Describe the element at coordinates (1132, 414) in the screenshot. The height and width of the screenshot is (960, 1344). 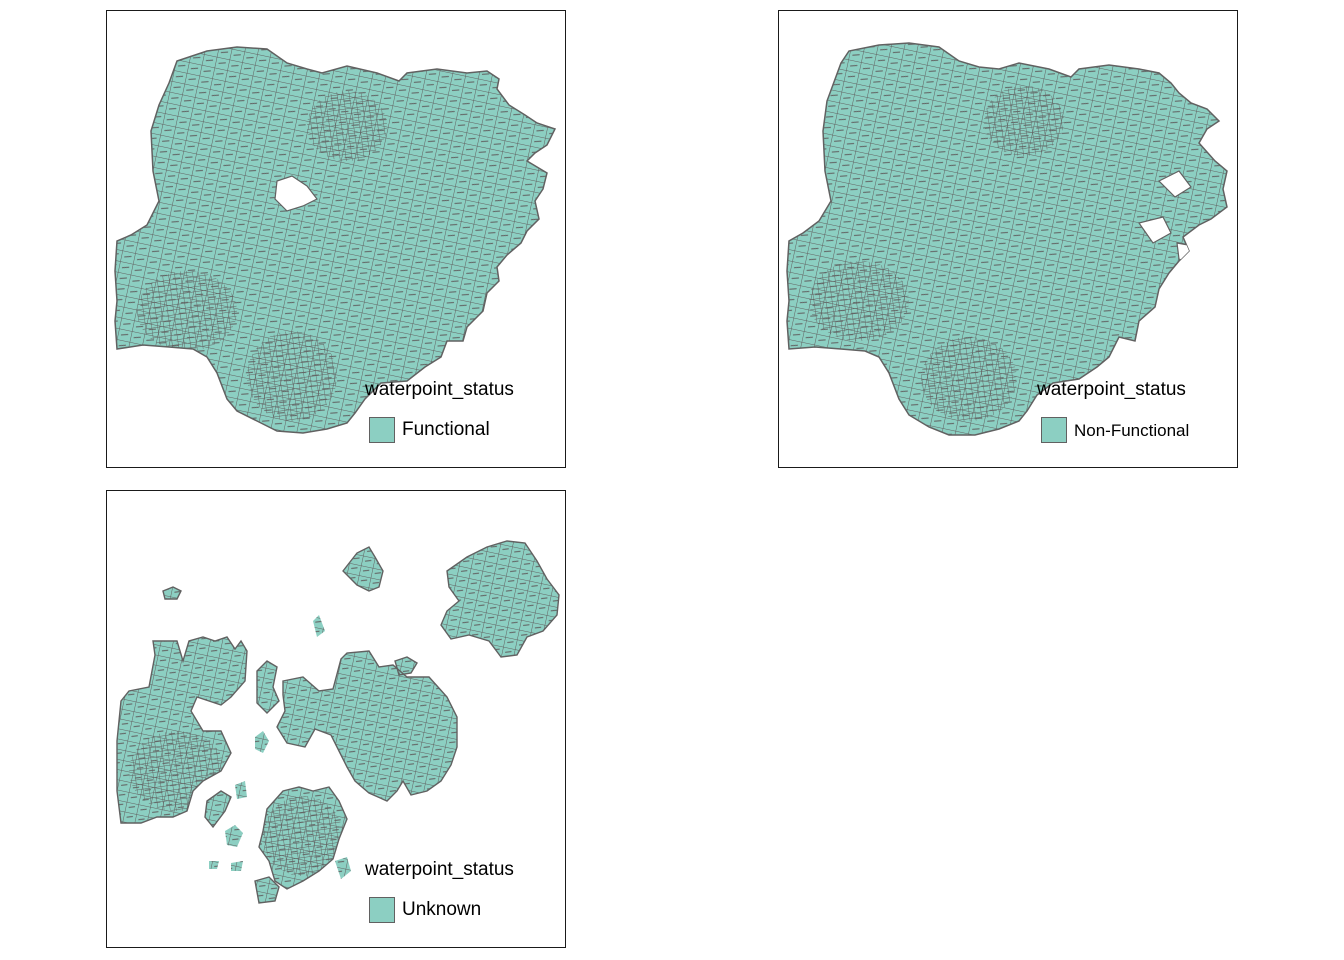
I see `legend: waterpoint_status Non-Functional` at that location.